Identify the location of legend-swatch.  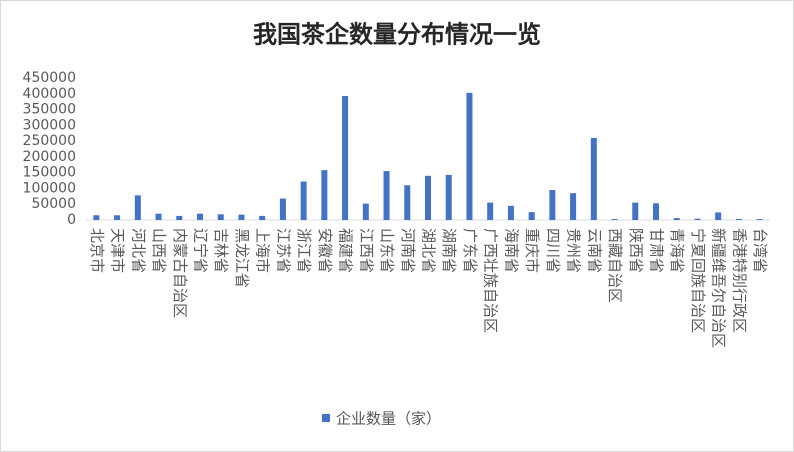
(326, 418).